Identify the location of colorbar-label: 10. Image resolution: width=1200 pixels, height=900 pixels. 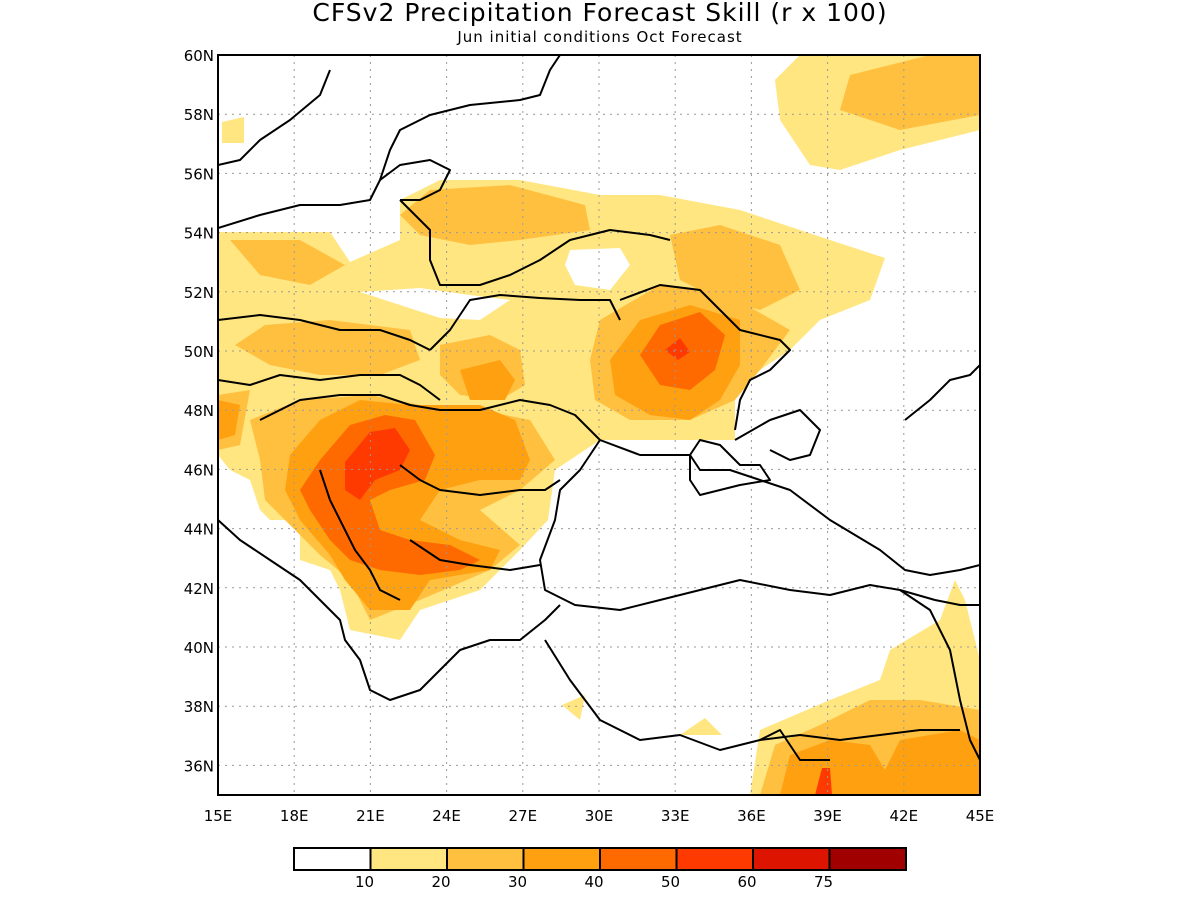
(364, 882).